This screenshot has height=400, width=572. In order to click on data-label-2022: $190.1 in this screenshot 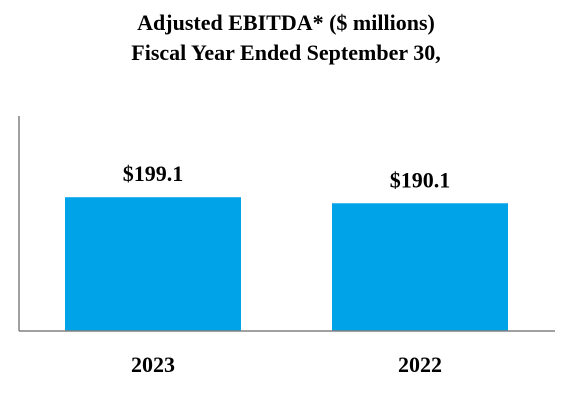, I will do `click(420, 179)`.